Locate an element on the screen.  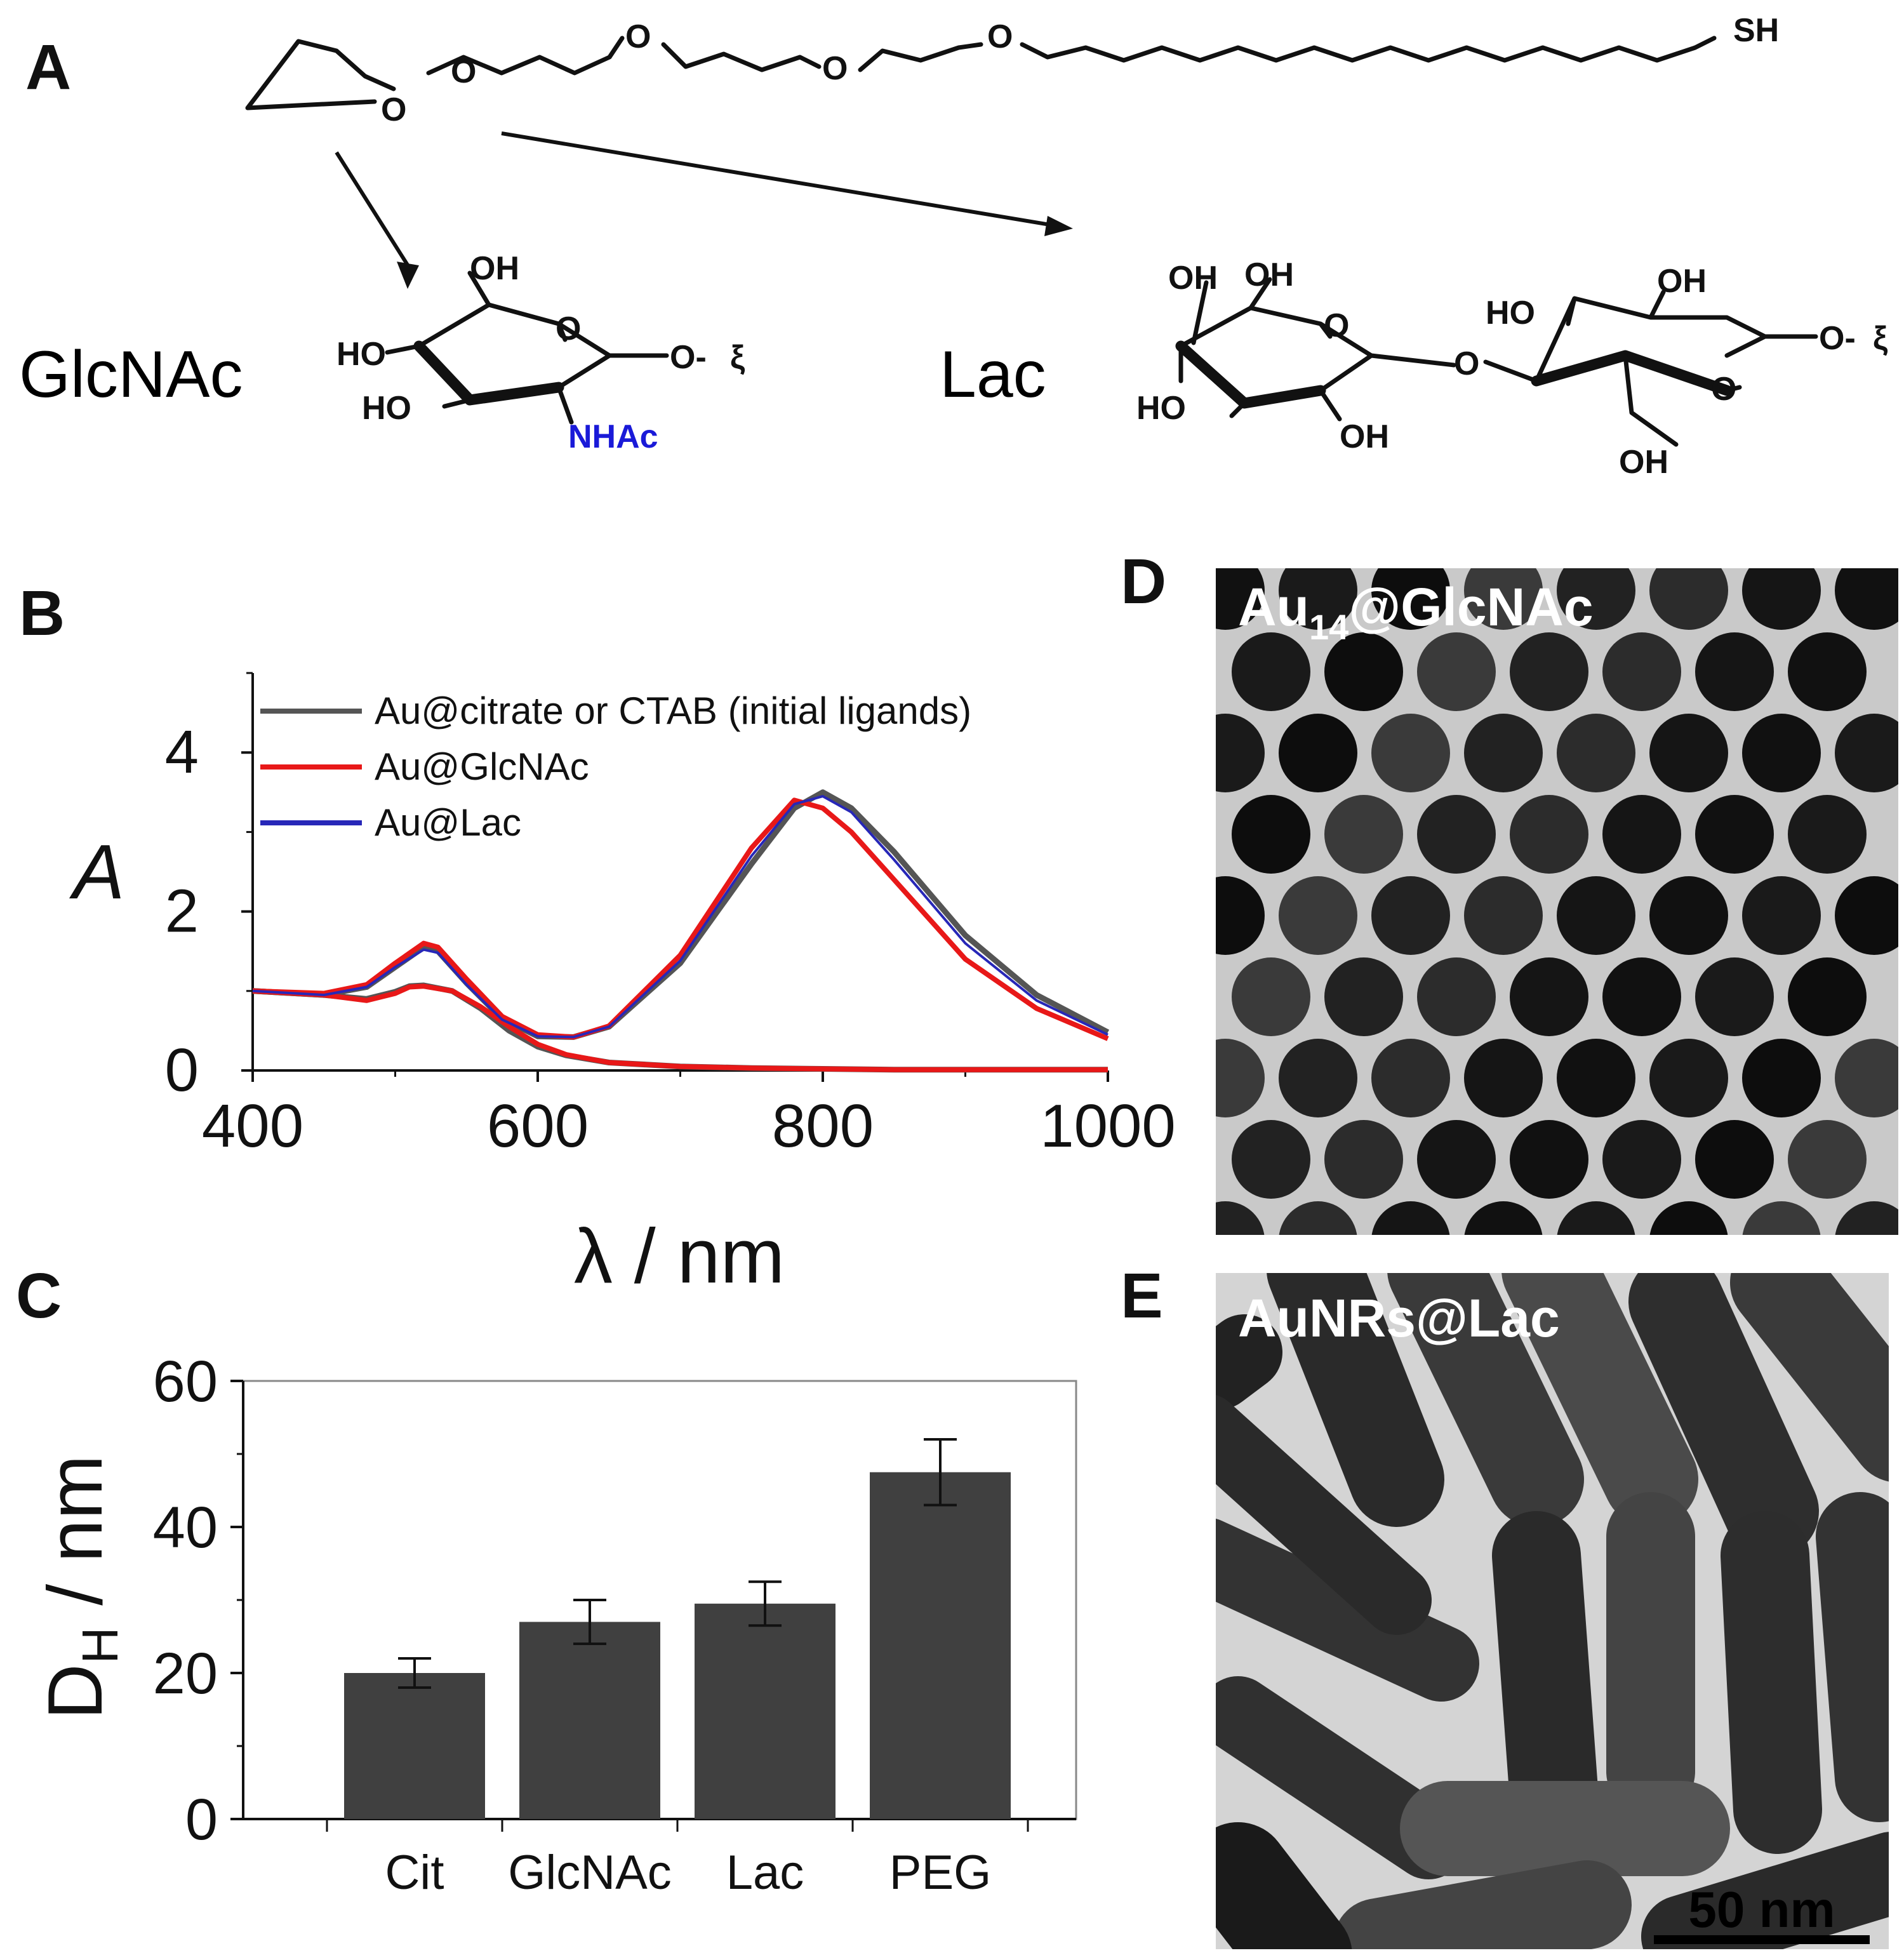
atom-sh: SH is located at coordinates (1756, 30).